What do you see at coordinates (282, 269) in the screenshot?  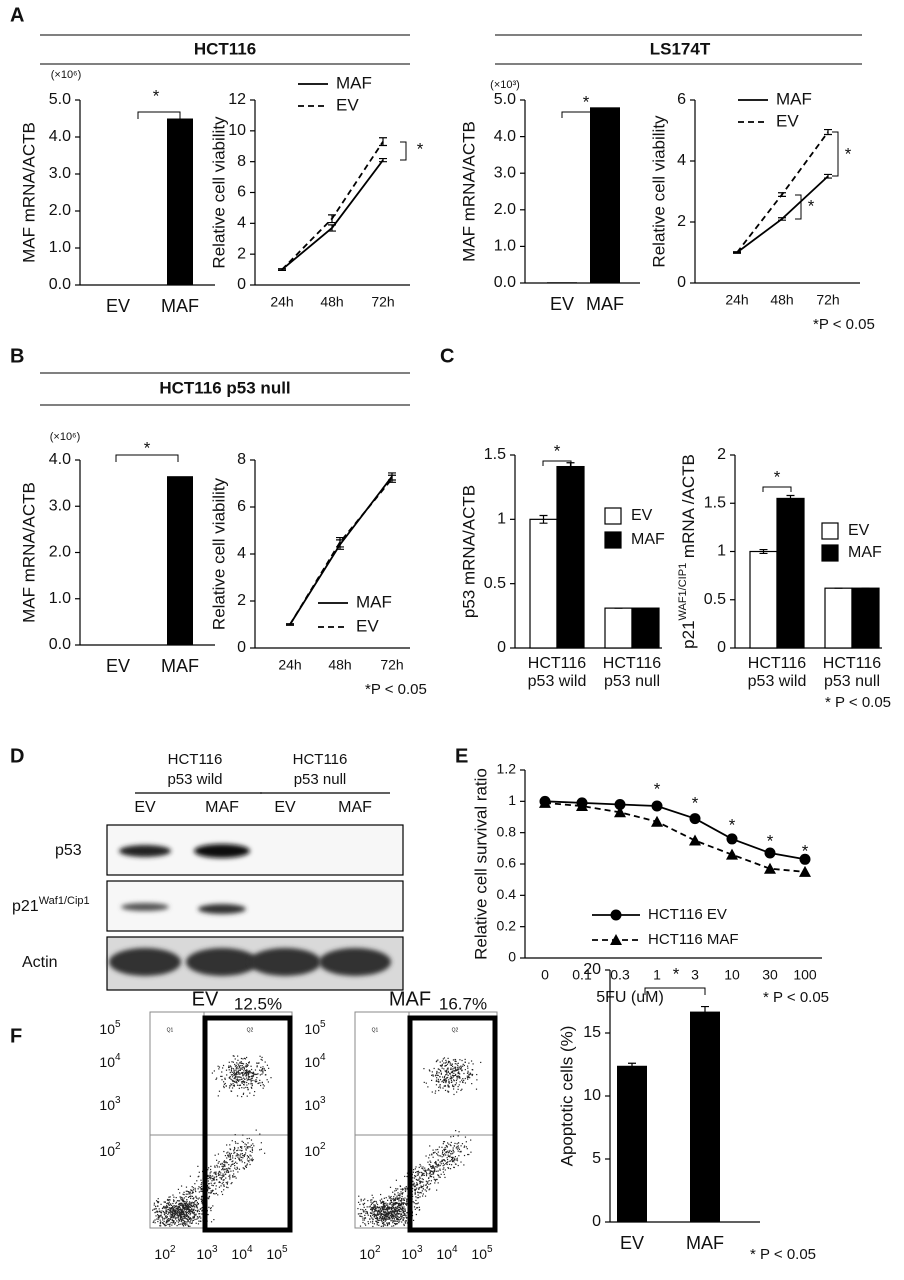 I see `error-bar` at bounding box center [282, 269].